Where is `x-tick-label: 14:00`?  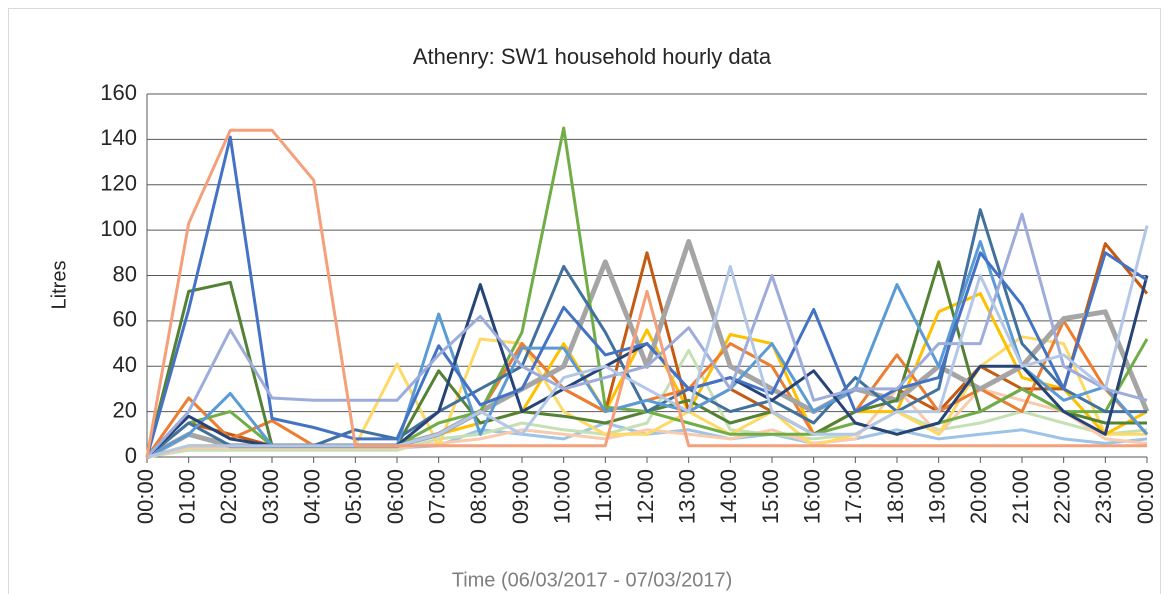
x-tick-label: 14:00 is located at coordinates (728, 496).